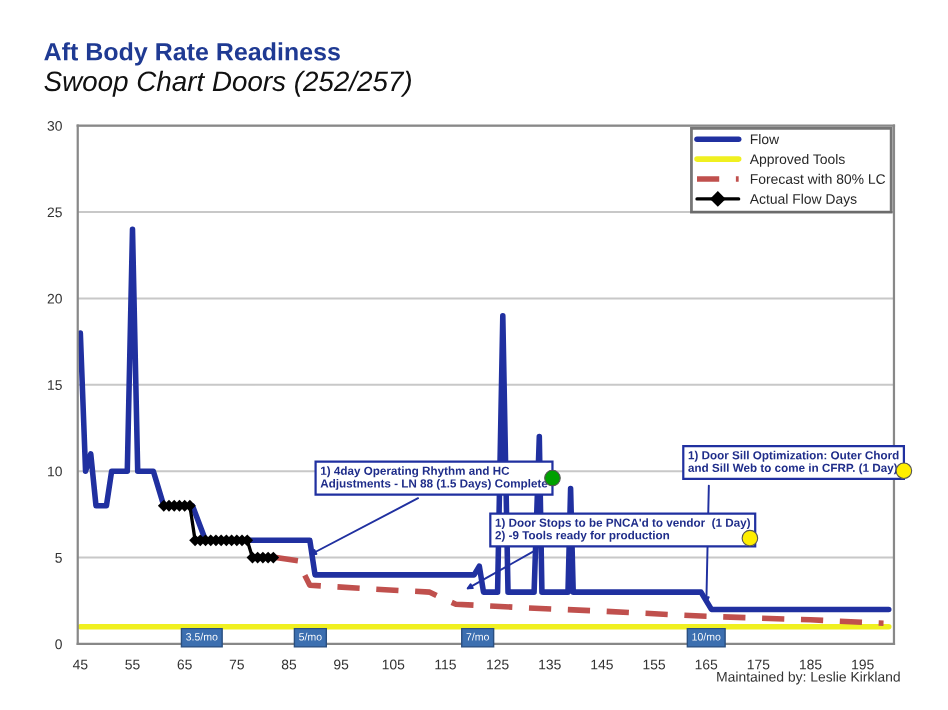 The image size is (948, 710). Describe the element at coordinates (580, 590) in the screenshot. I see `line-series` at that location.